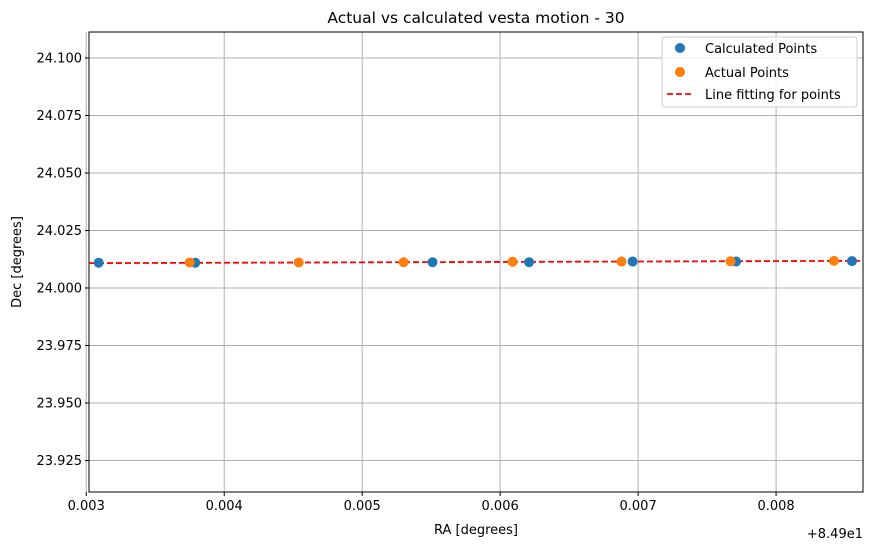  I want to click on y-tick-label: 24.075, so click(60, 116).